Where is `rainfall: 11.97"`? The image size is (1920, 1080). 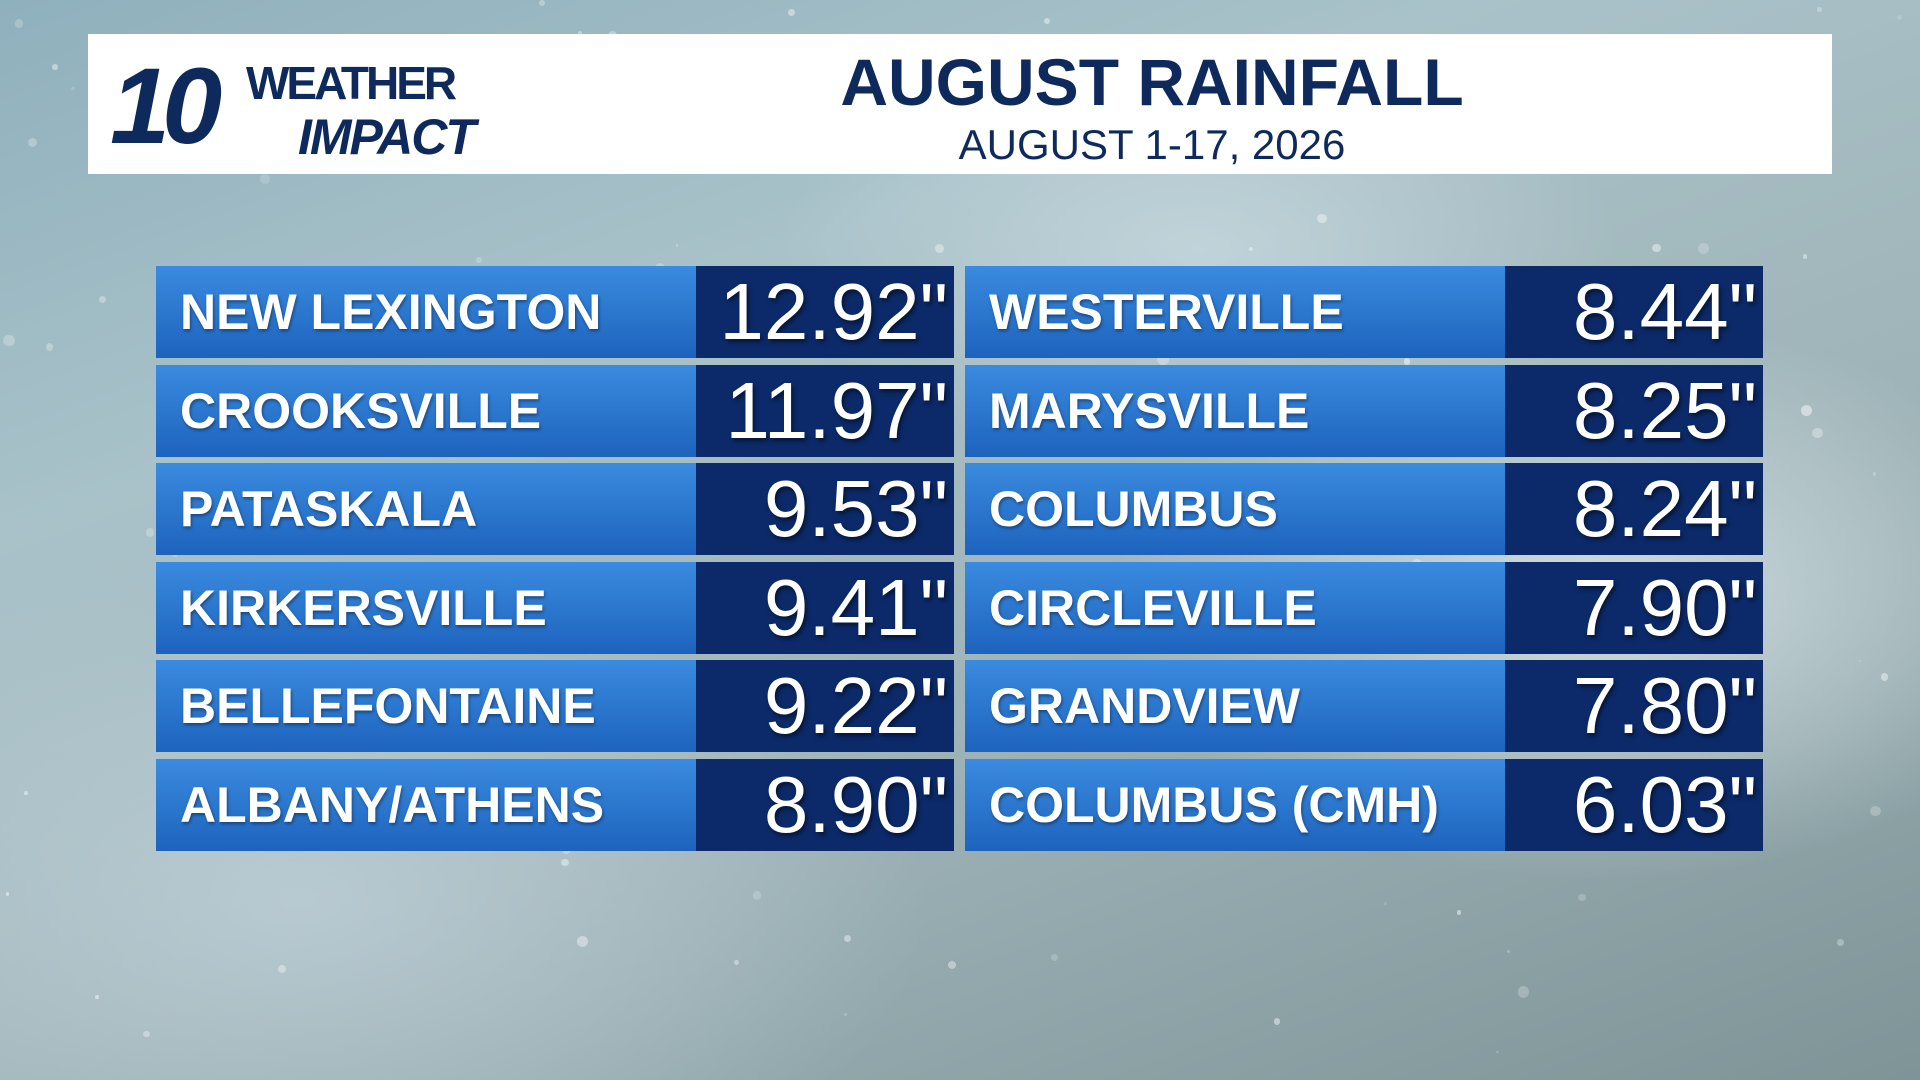 rainfall: 11.97" is located at coordinates (825, 410).